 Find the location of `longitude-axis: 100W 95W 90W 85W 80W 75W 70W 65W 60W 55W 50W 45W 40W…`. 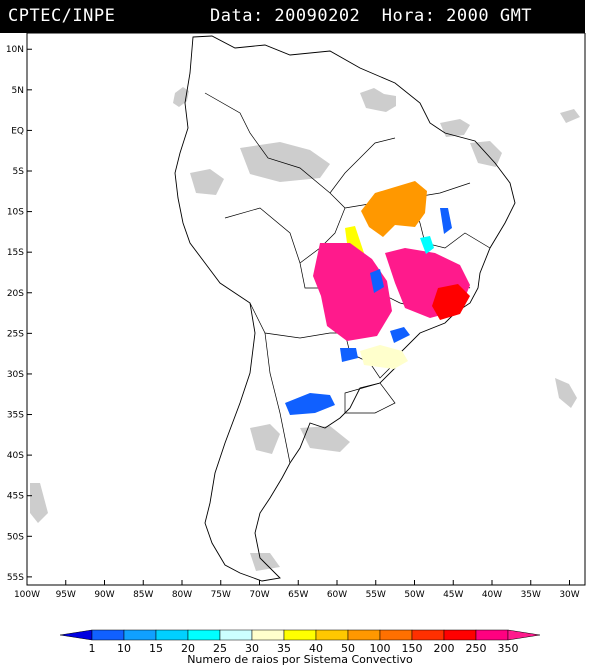

longitude-axis: 100W 95W 90W 85W 80W 75W 70W 65W 60W 55W 50W 45W 40W… is located at coordinates (297, 590).